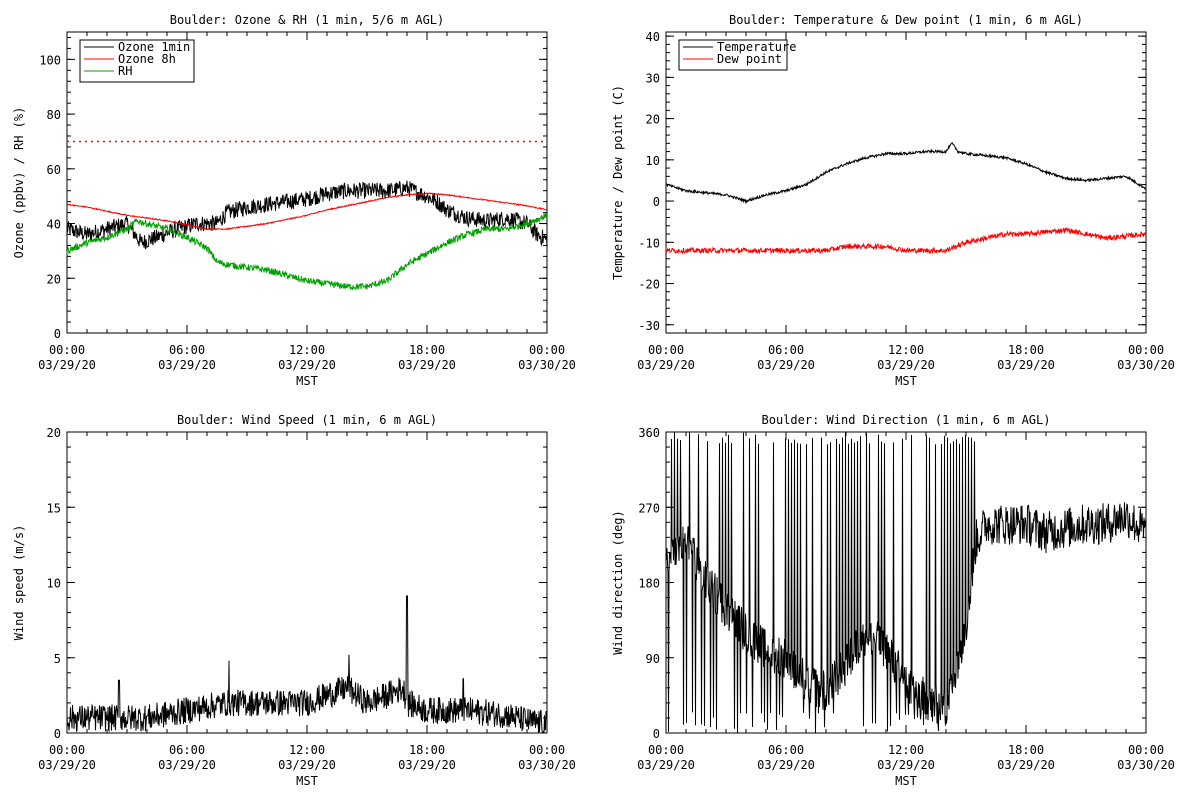  I want to click on y-tick-label: 90, so click(653, 659).